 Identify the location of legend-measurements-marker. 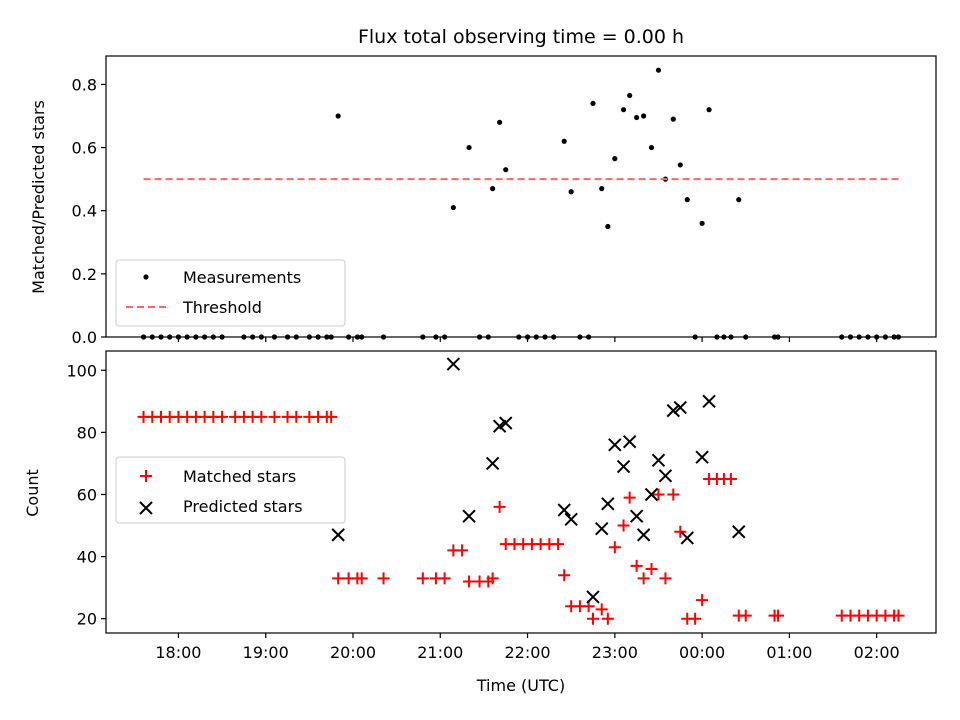
(146, 277).